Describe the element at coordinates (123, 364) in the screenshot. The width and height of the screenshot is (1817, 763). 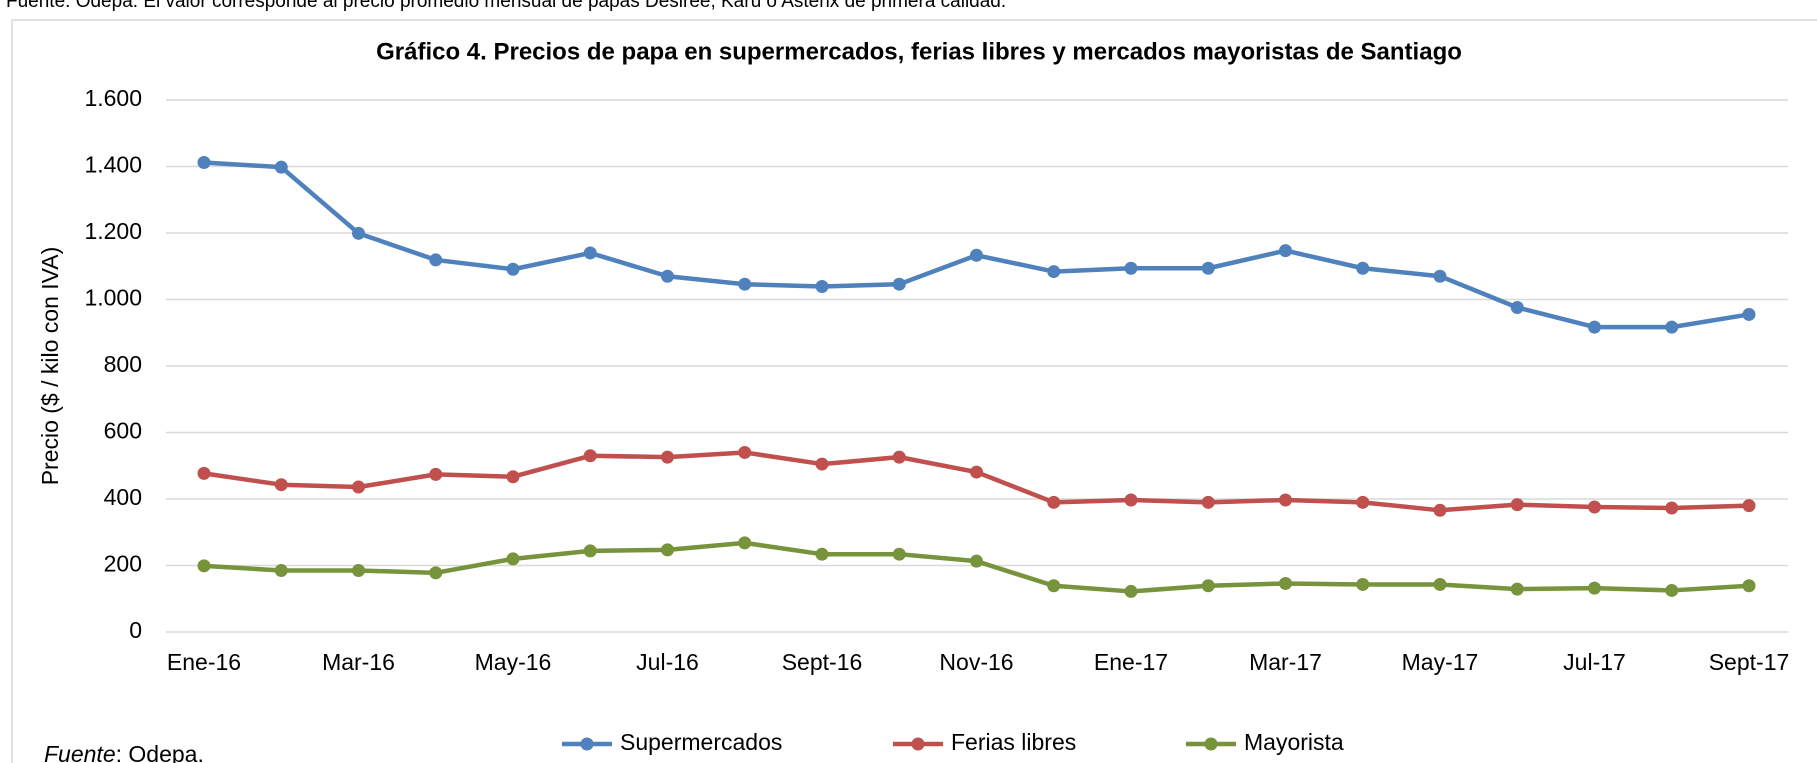
I see `y-tick-label: 800` at that location.